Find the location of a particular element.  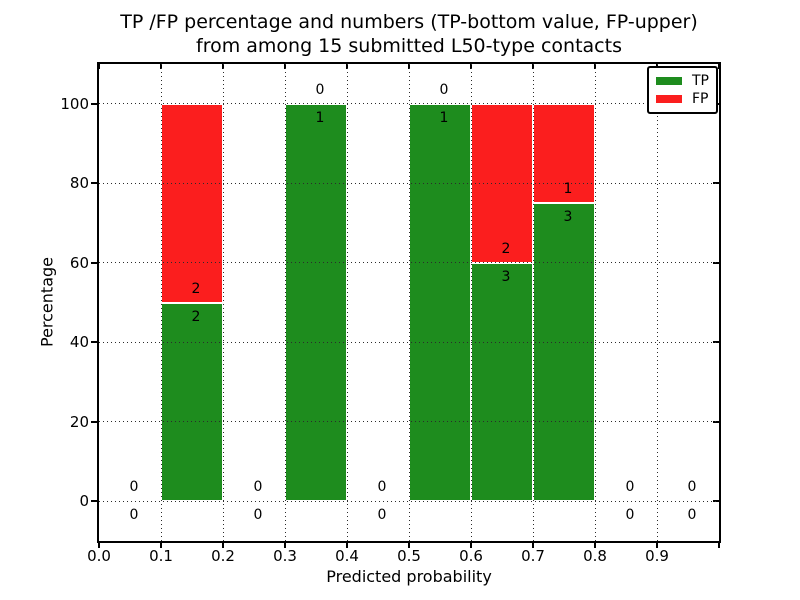

y-tick-label: 20 is located at coordinates (79, 421).